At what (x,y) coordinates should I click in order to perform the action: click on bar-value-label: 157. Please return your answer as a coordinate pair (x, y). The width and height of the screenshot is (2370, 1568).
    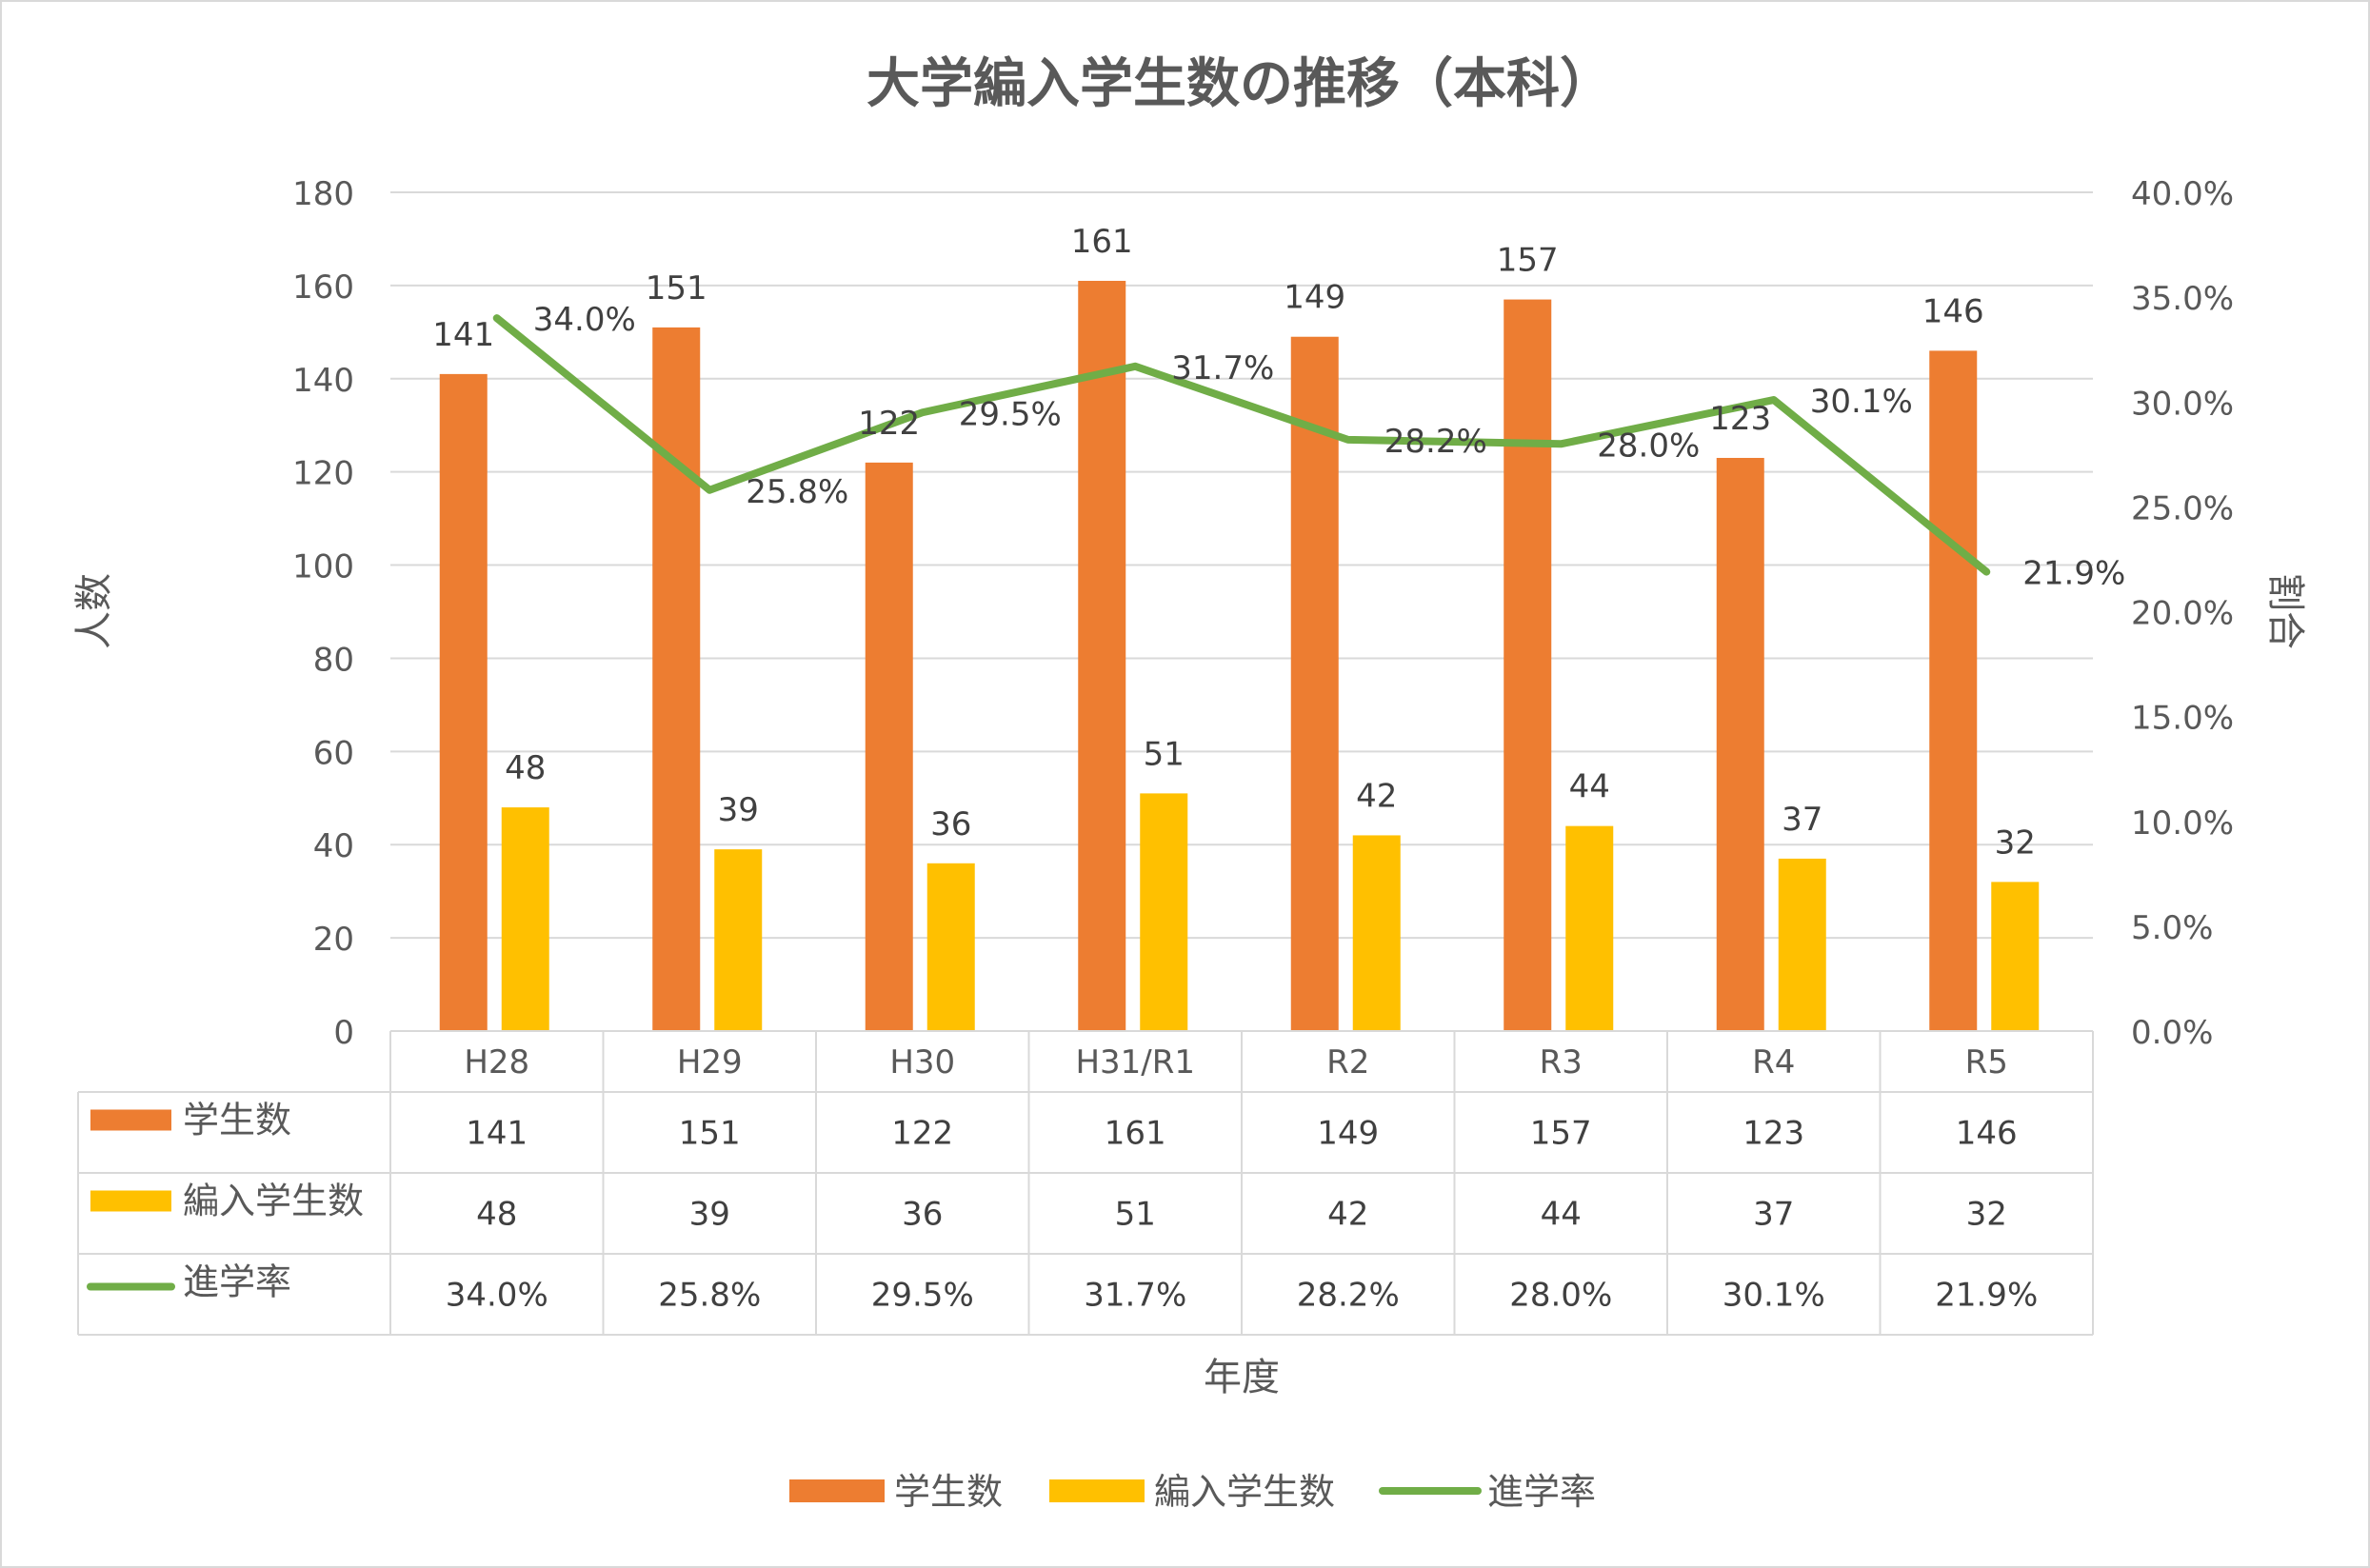
    Looking at the image, I should click on (1528, 261).